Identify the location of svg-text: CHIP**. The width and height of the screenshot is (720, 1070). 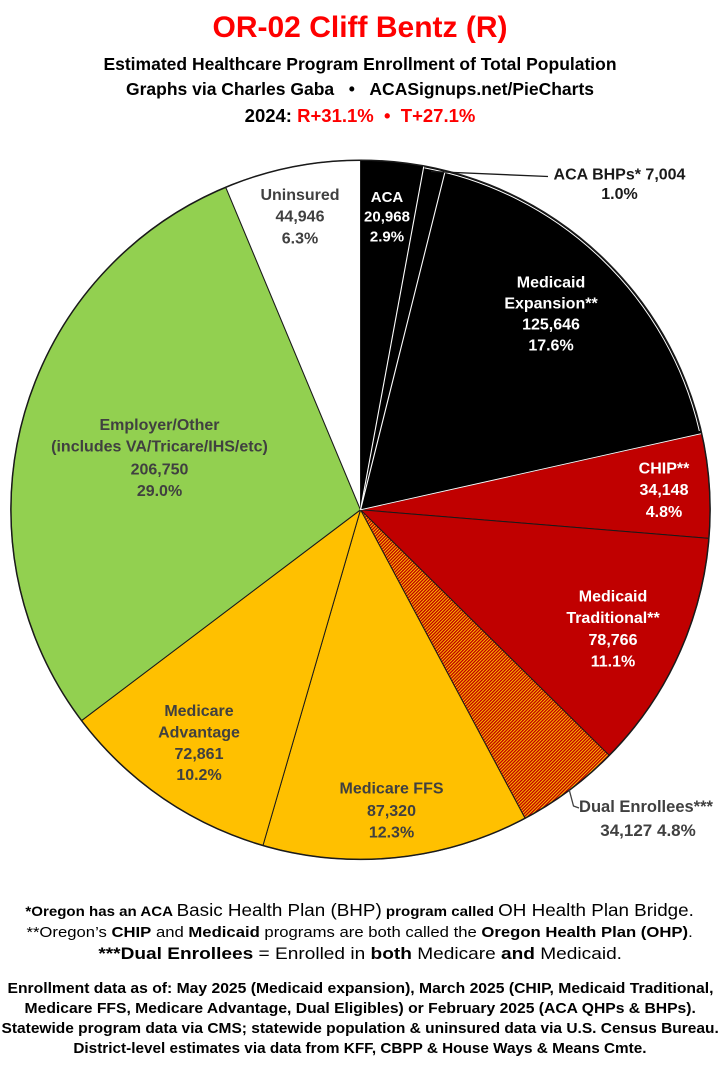
(664, 469).